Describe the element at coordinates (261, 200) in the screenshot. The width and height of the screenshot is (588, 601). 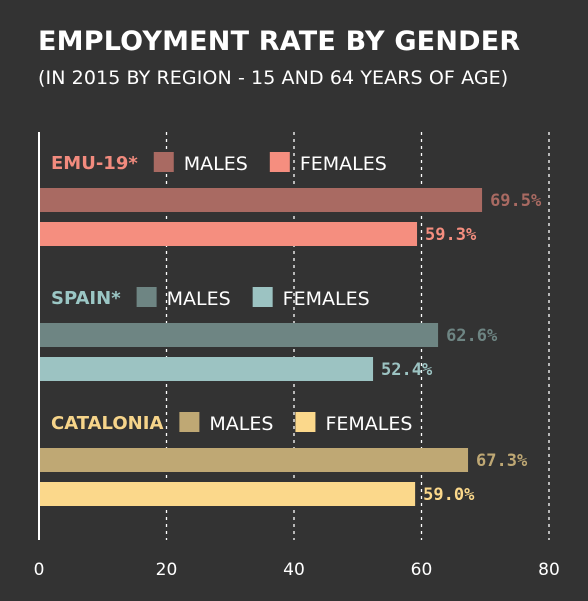
I see `bar-emu-19-males` at that location.